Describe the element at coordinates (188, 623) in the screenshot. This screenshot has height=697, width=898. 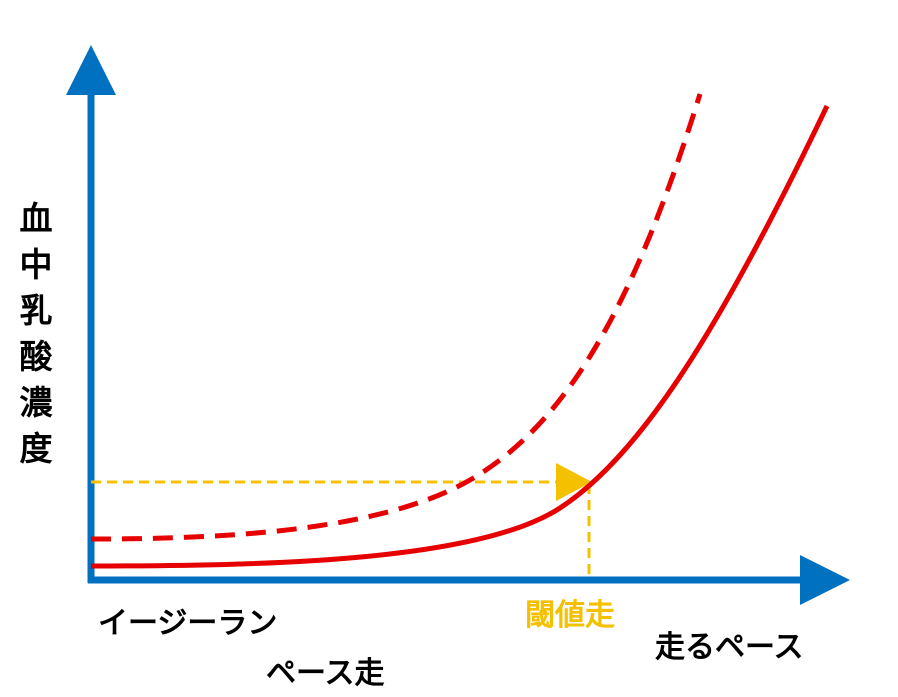
I see `easy-run-label-line1: イージーラン` at that location.